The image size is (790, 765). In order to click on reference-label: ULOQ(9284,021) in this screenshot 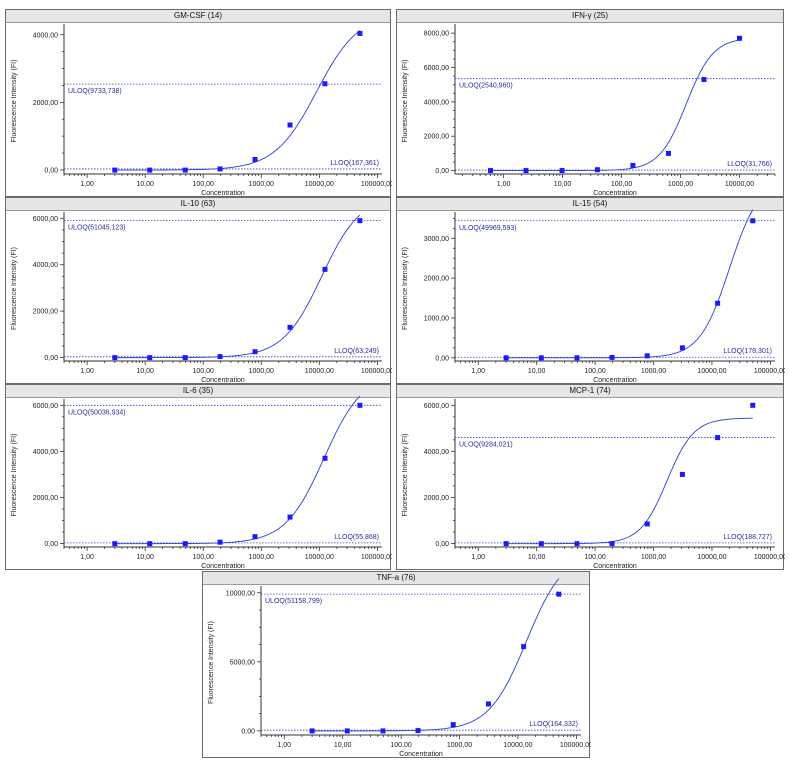, I will do `click(486, 445)`.